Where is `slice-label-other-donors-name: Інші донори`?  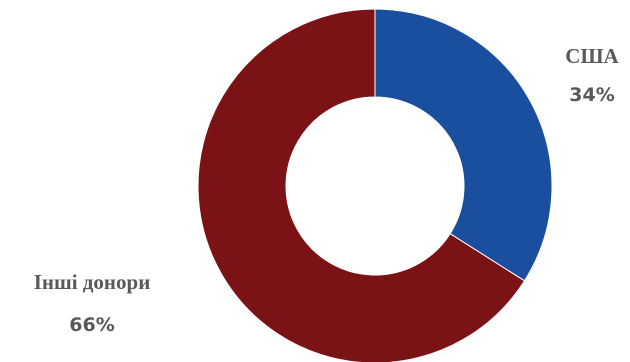
slice-label-other-donors-name: Інші донори is located at coordinates (92, 282).